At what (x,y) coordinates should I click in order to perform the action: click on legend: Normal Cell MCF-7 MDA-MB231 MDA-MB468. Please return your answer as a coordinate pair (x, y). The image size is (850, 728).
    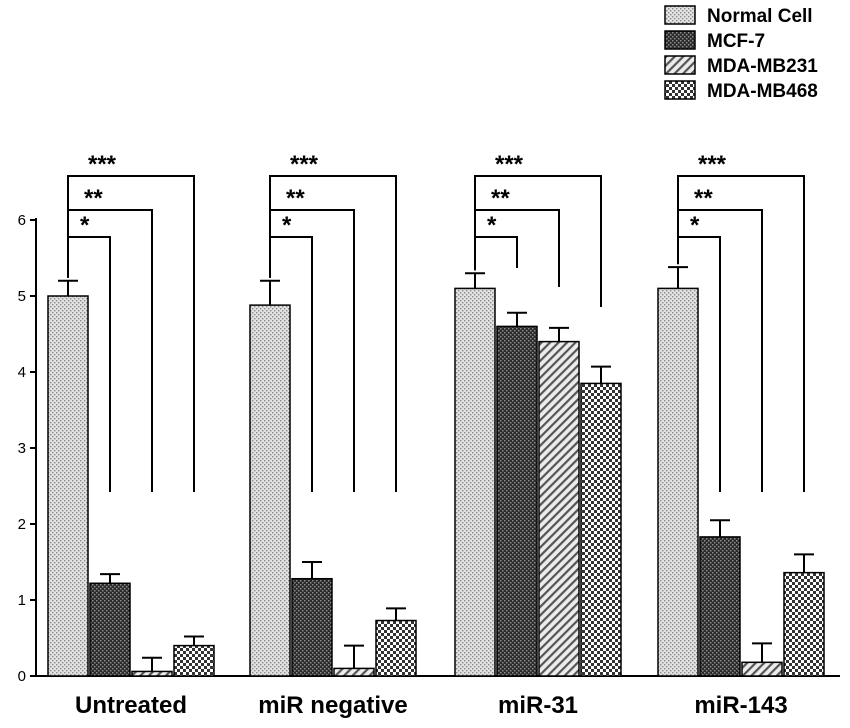
    Looking at the image, I should click on (741, 53).